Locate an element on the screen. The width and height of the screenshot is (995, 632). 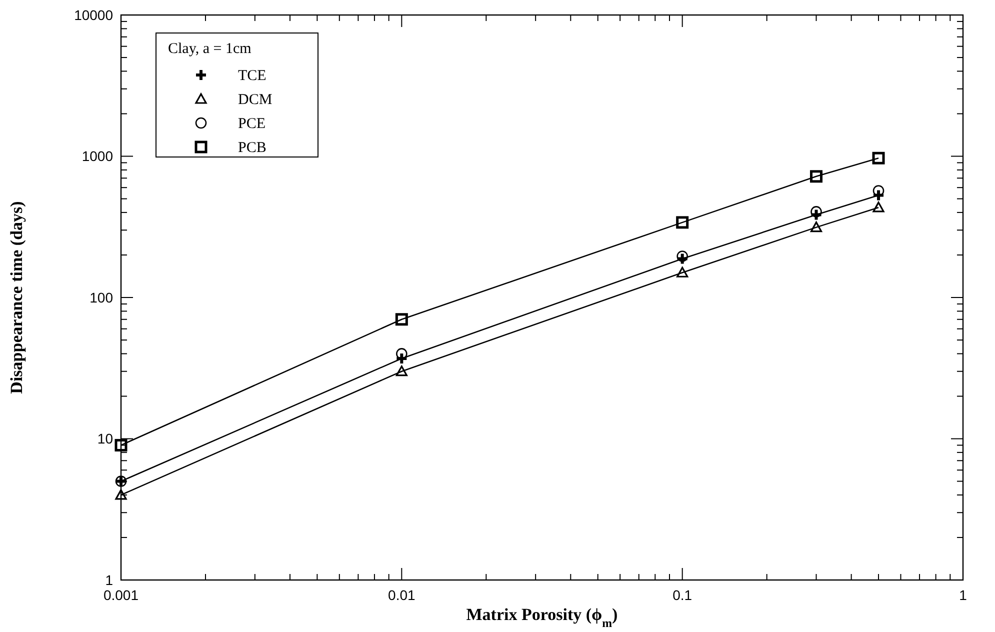
x-tick-label: 0.001 is located at coordinates (121, 595).